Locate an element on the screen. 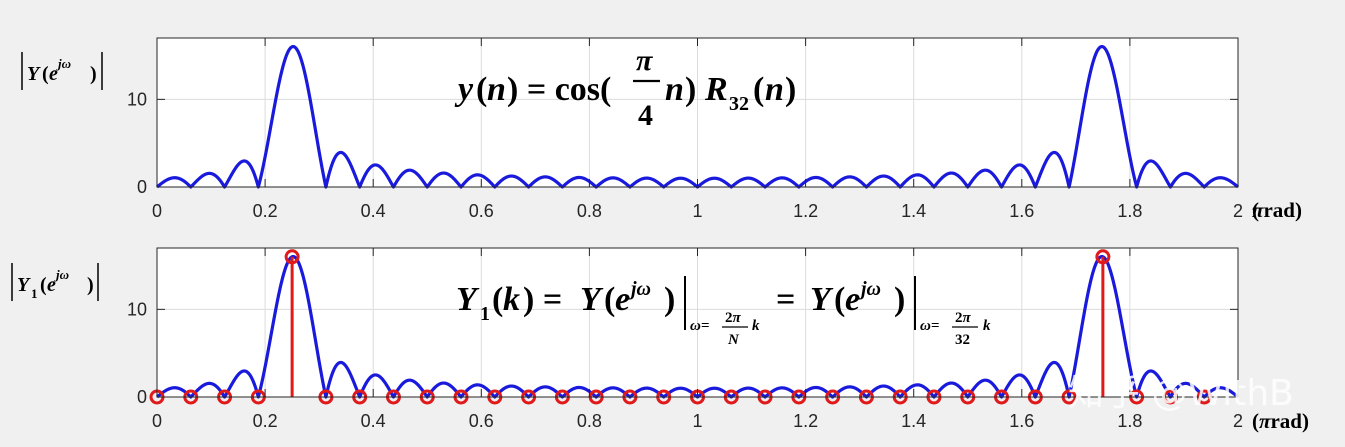  svg-text: y is located at coordinates (464, 89).